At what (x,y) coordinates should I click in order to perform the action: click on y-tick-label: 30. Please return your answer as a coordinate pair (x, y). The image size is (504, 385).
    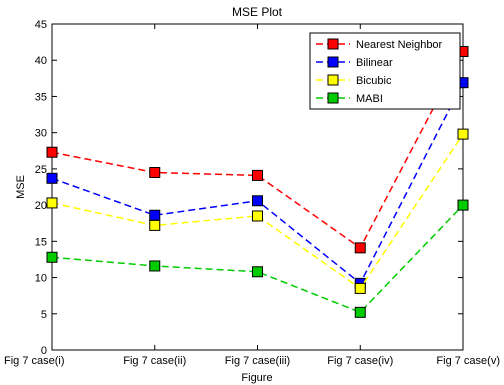
    Looking at the image, I should click on (41, 134).